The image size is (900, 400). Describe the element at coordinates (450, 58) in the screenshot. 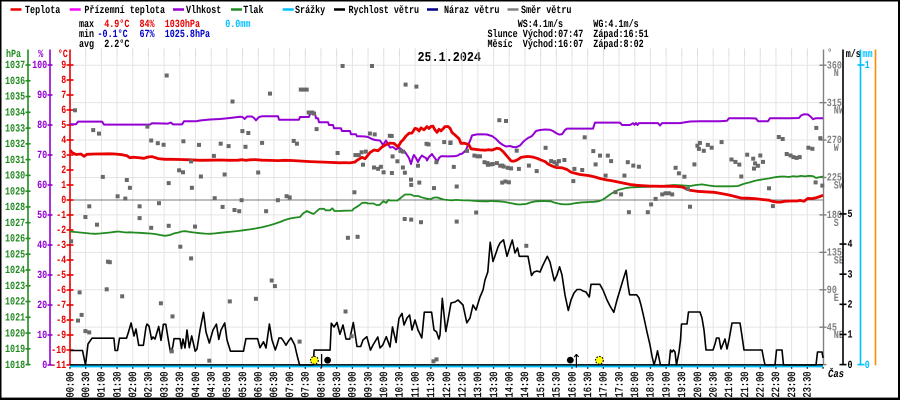

I see `svg-text: 25.1.2024` at that location.